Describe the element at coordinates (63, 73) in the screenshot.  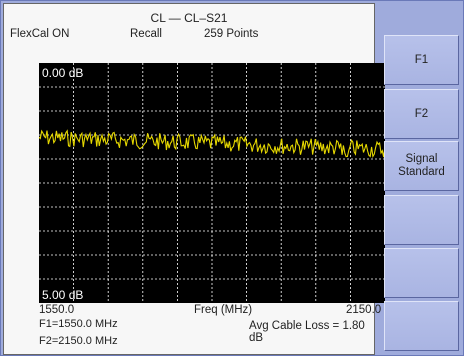
I see `plot-top-scale: 0.00 dB` at that location.